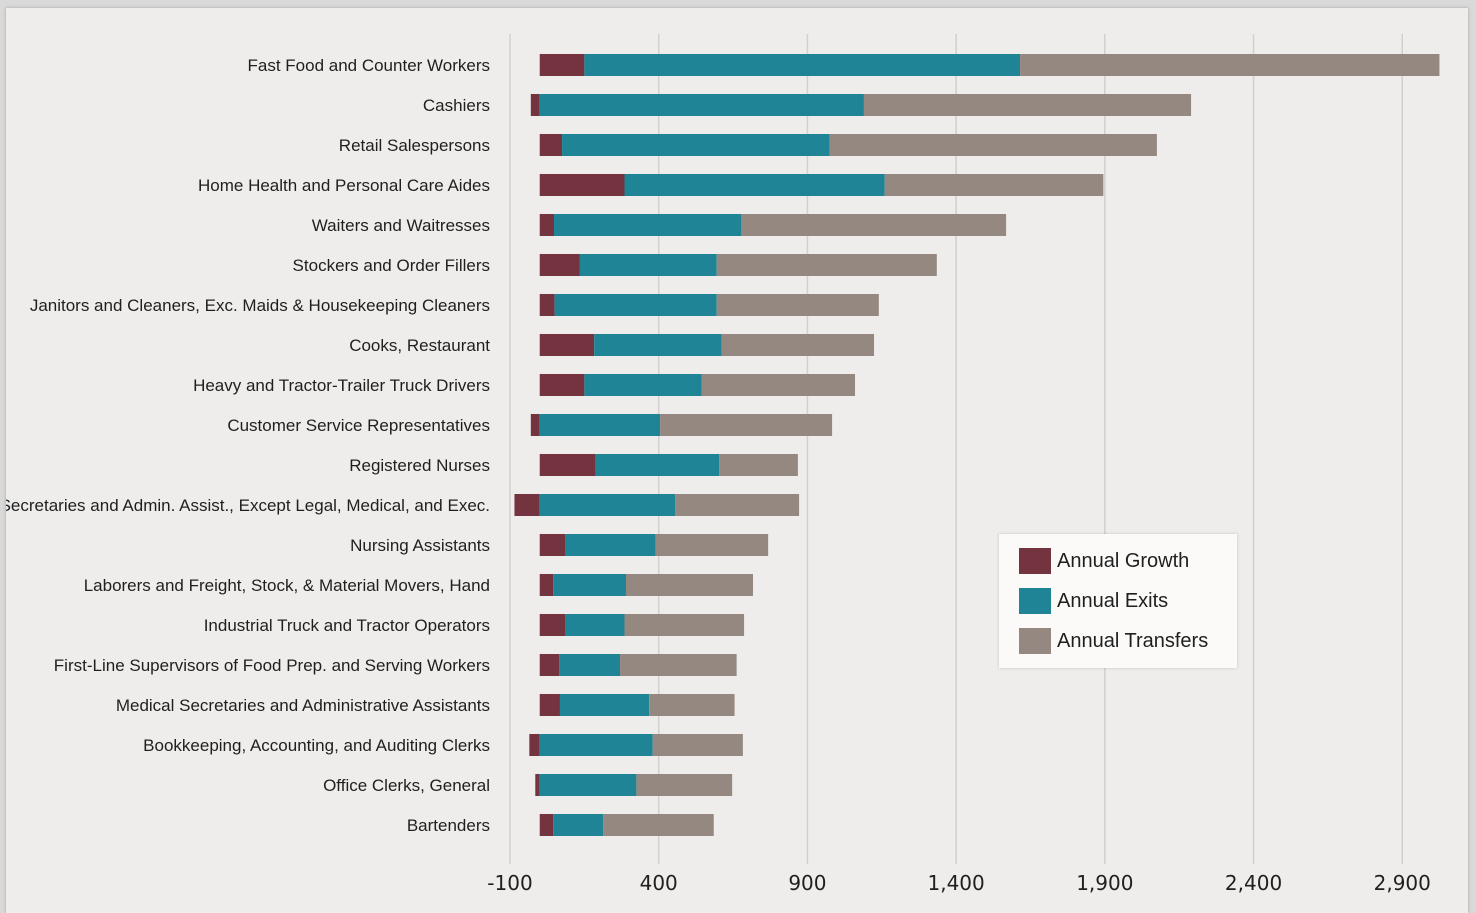  I want to click on legend-item-transfers: Annual Transfers, so click(1113, 641).